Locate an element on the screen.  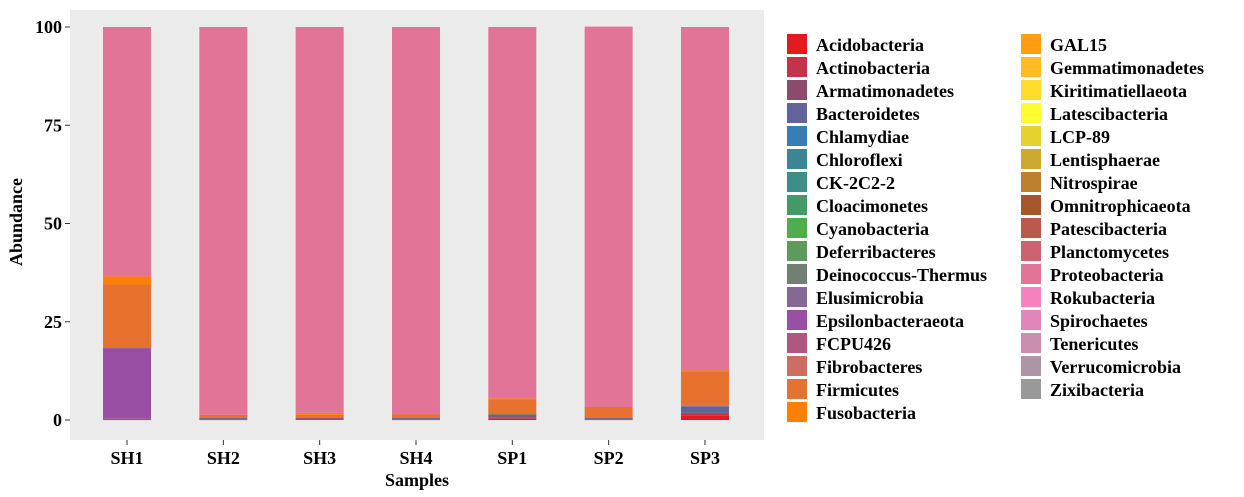
legend-label: Spirochaetes is located at coordinates (1099, 321).